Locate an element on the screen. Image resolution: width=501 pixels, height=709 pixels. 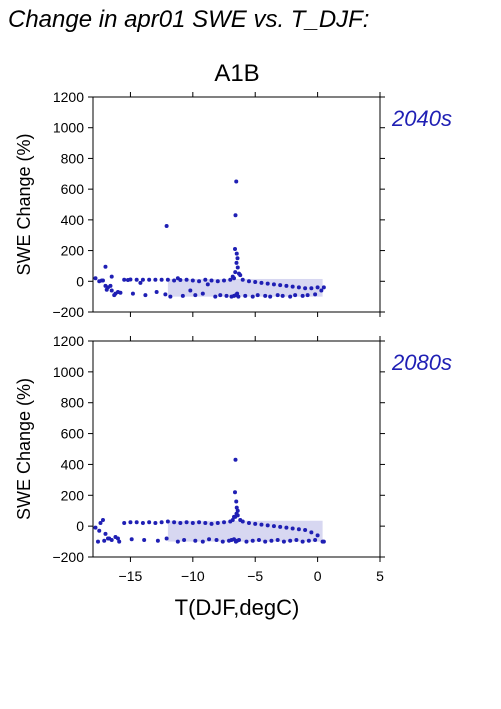
y-tick-label: −200 is located at coordinates (68, 557).